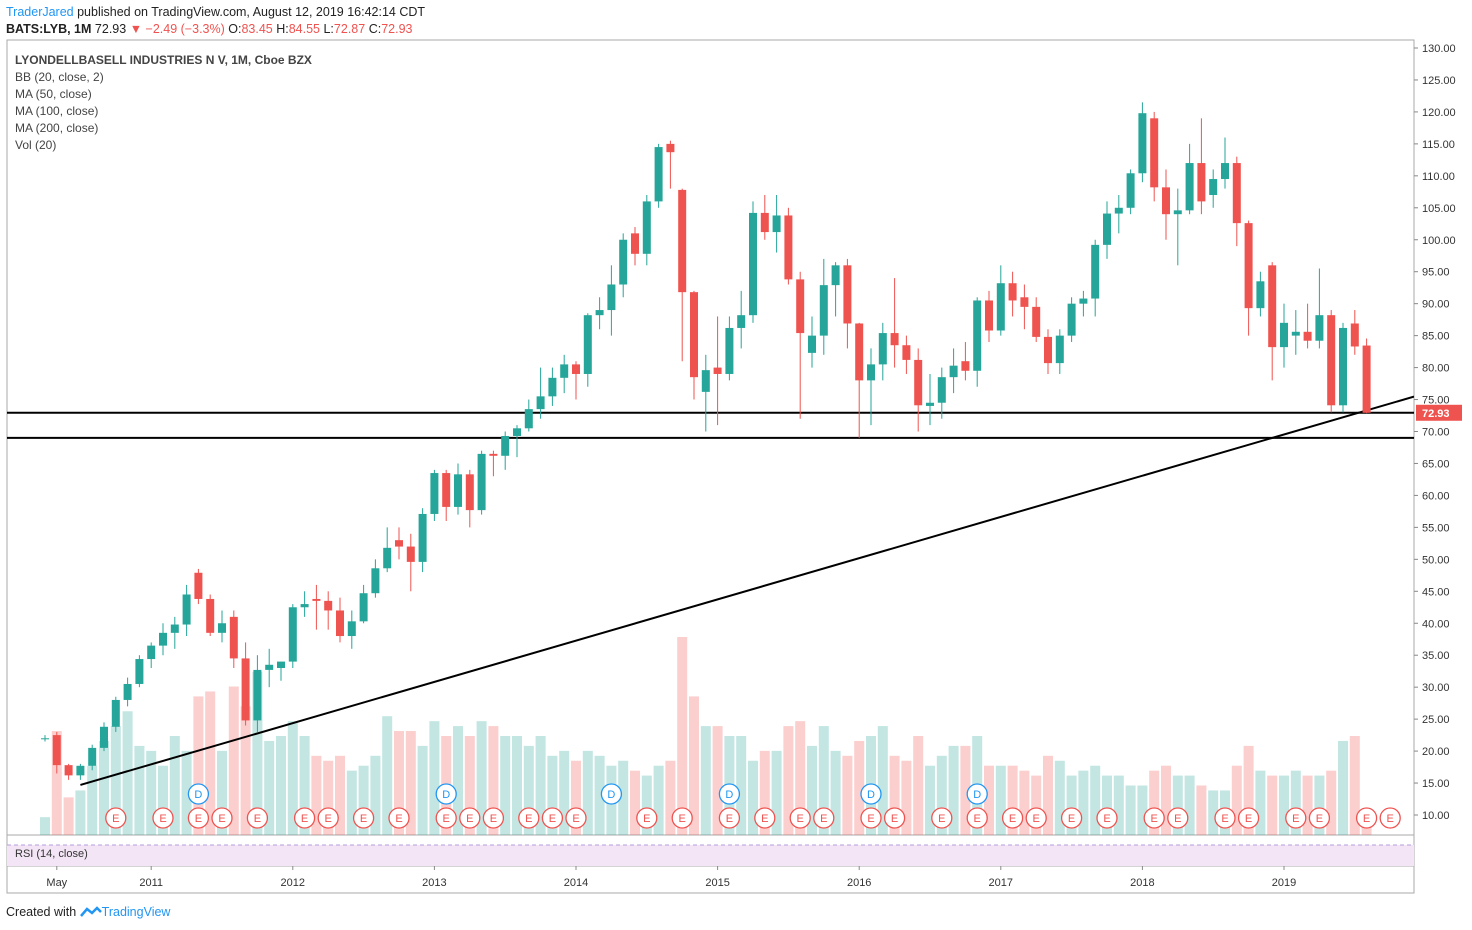  Describe the element at coordinates (1436, 337) in the screenshot. I see `y-tick-label: 85.00` at that location.